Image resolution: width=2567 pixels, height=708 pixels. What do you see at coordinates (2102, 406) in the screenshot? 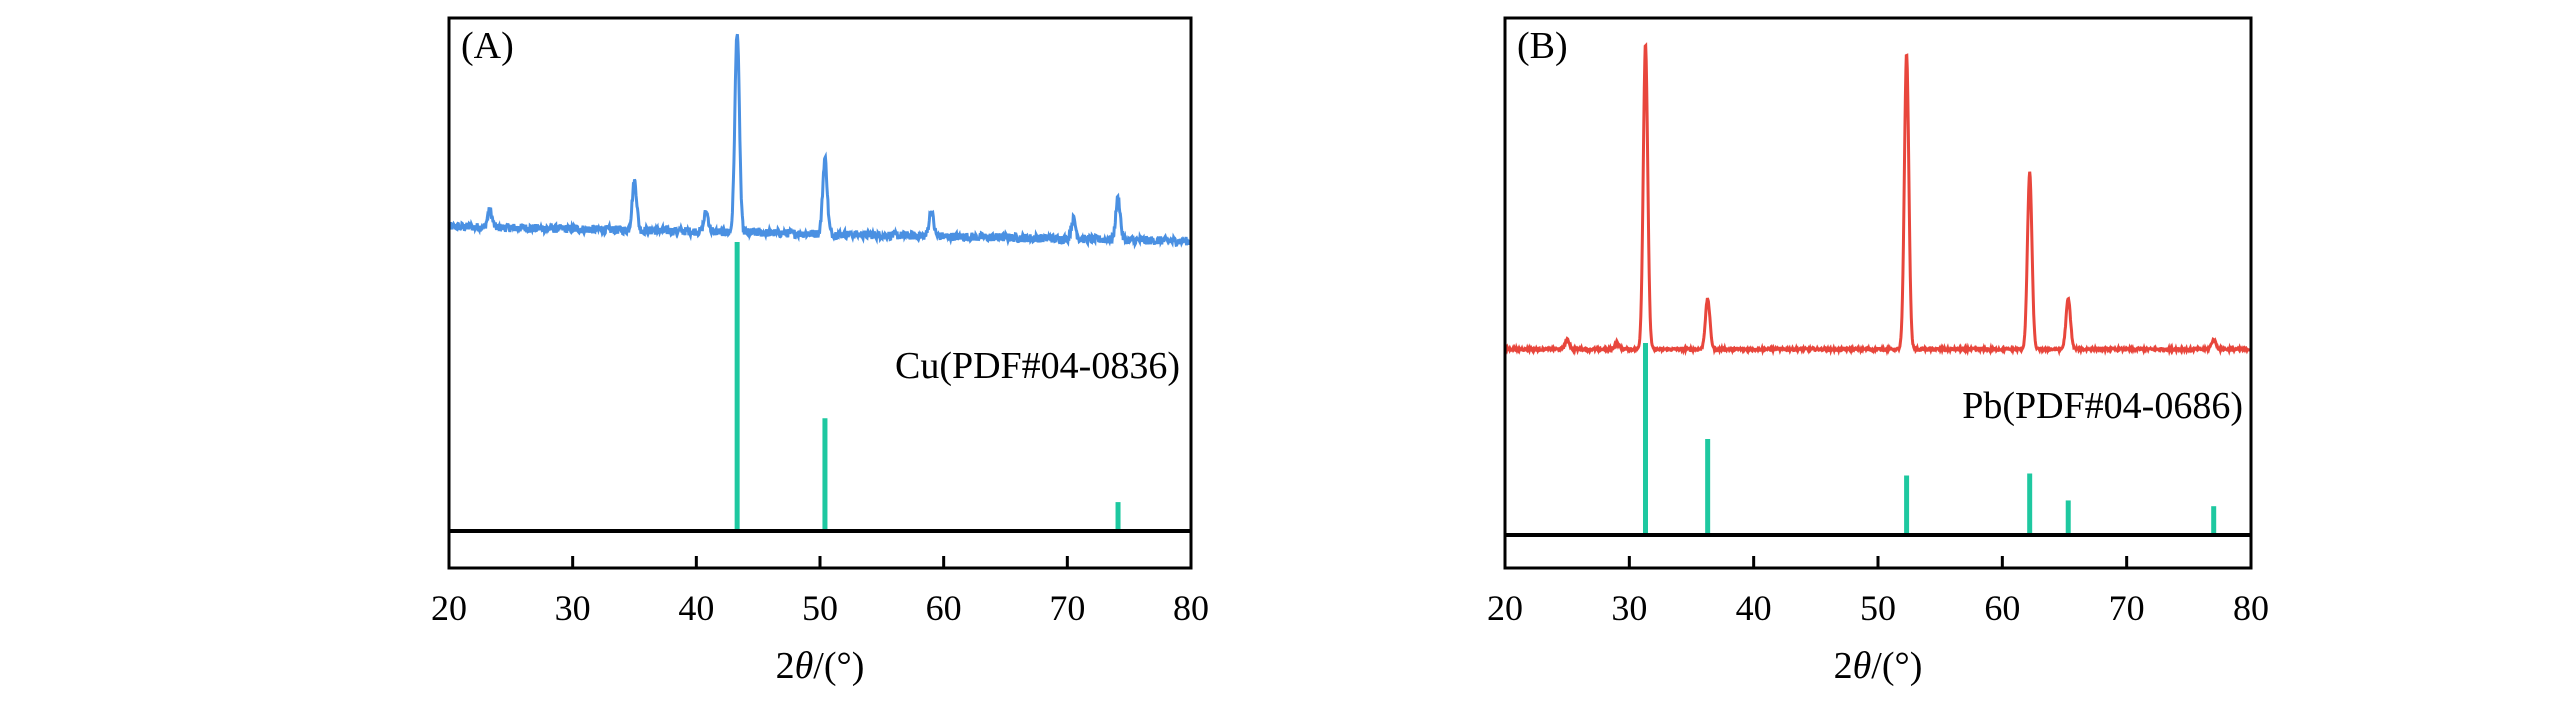
I see `reference-label: Pb(PDF#04-0686)` at bounding box center [2102, 406].